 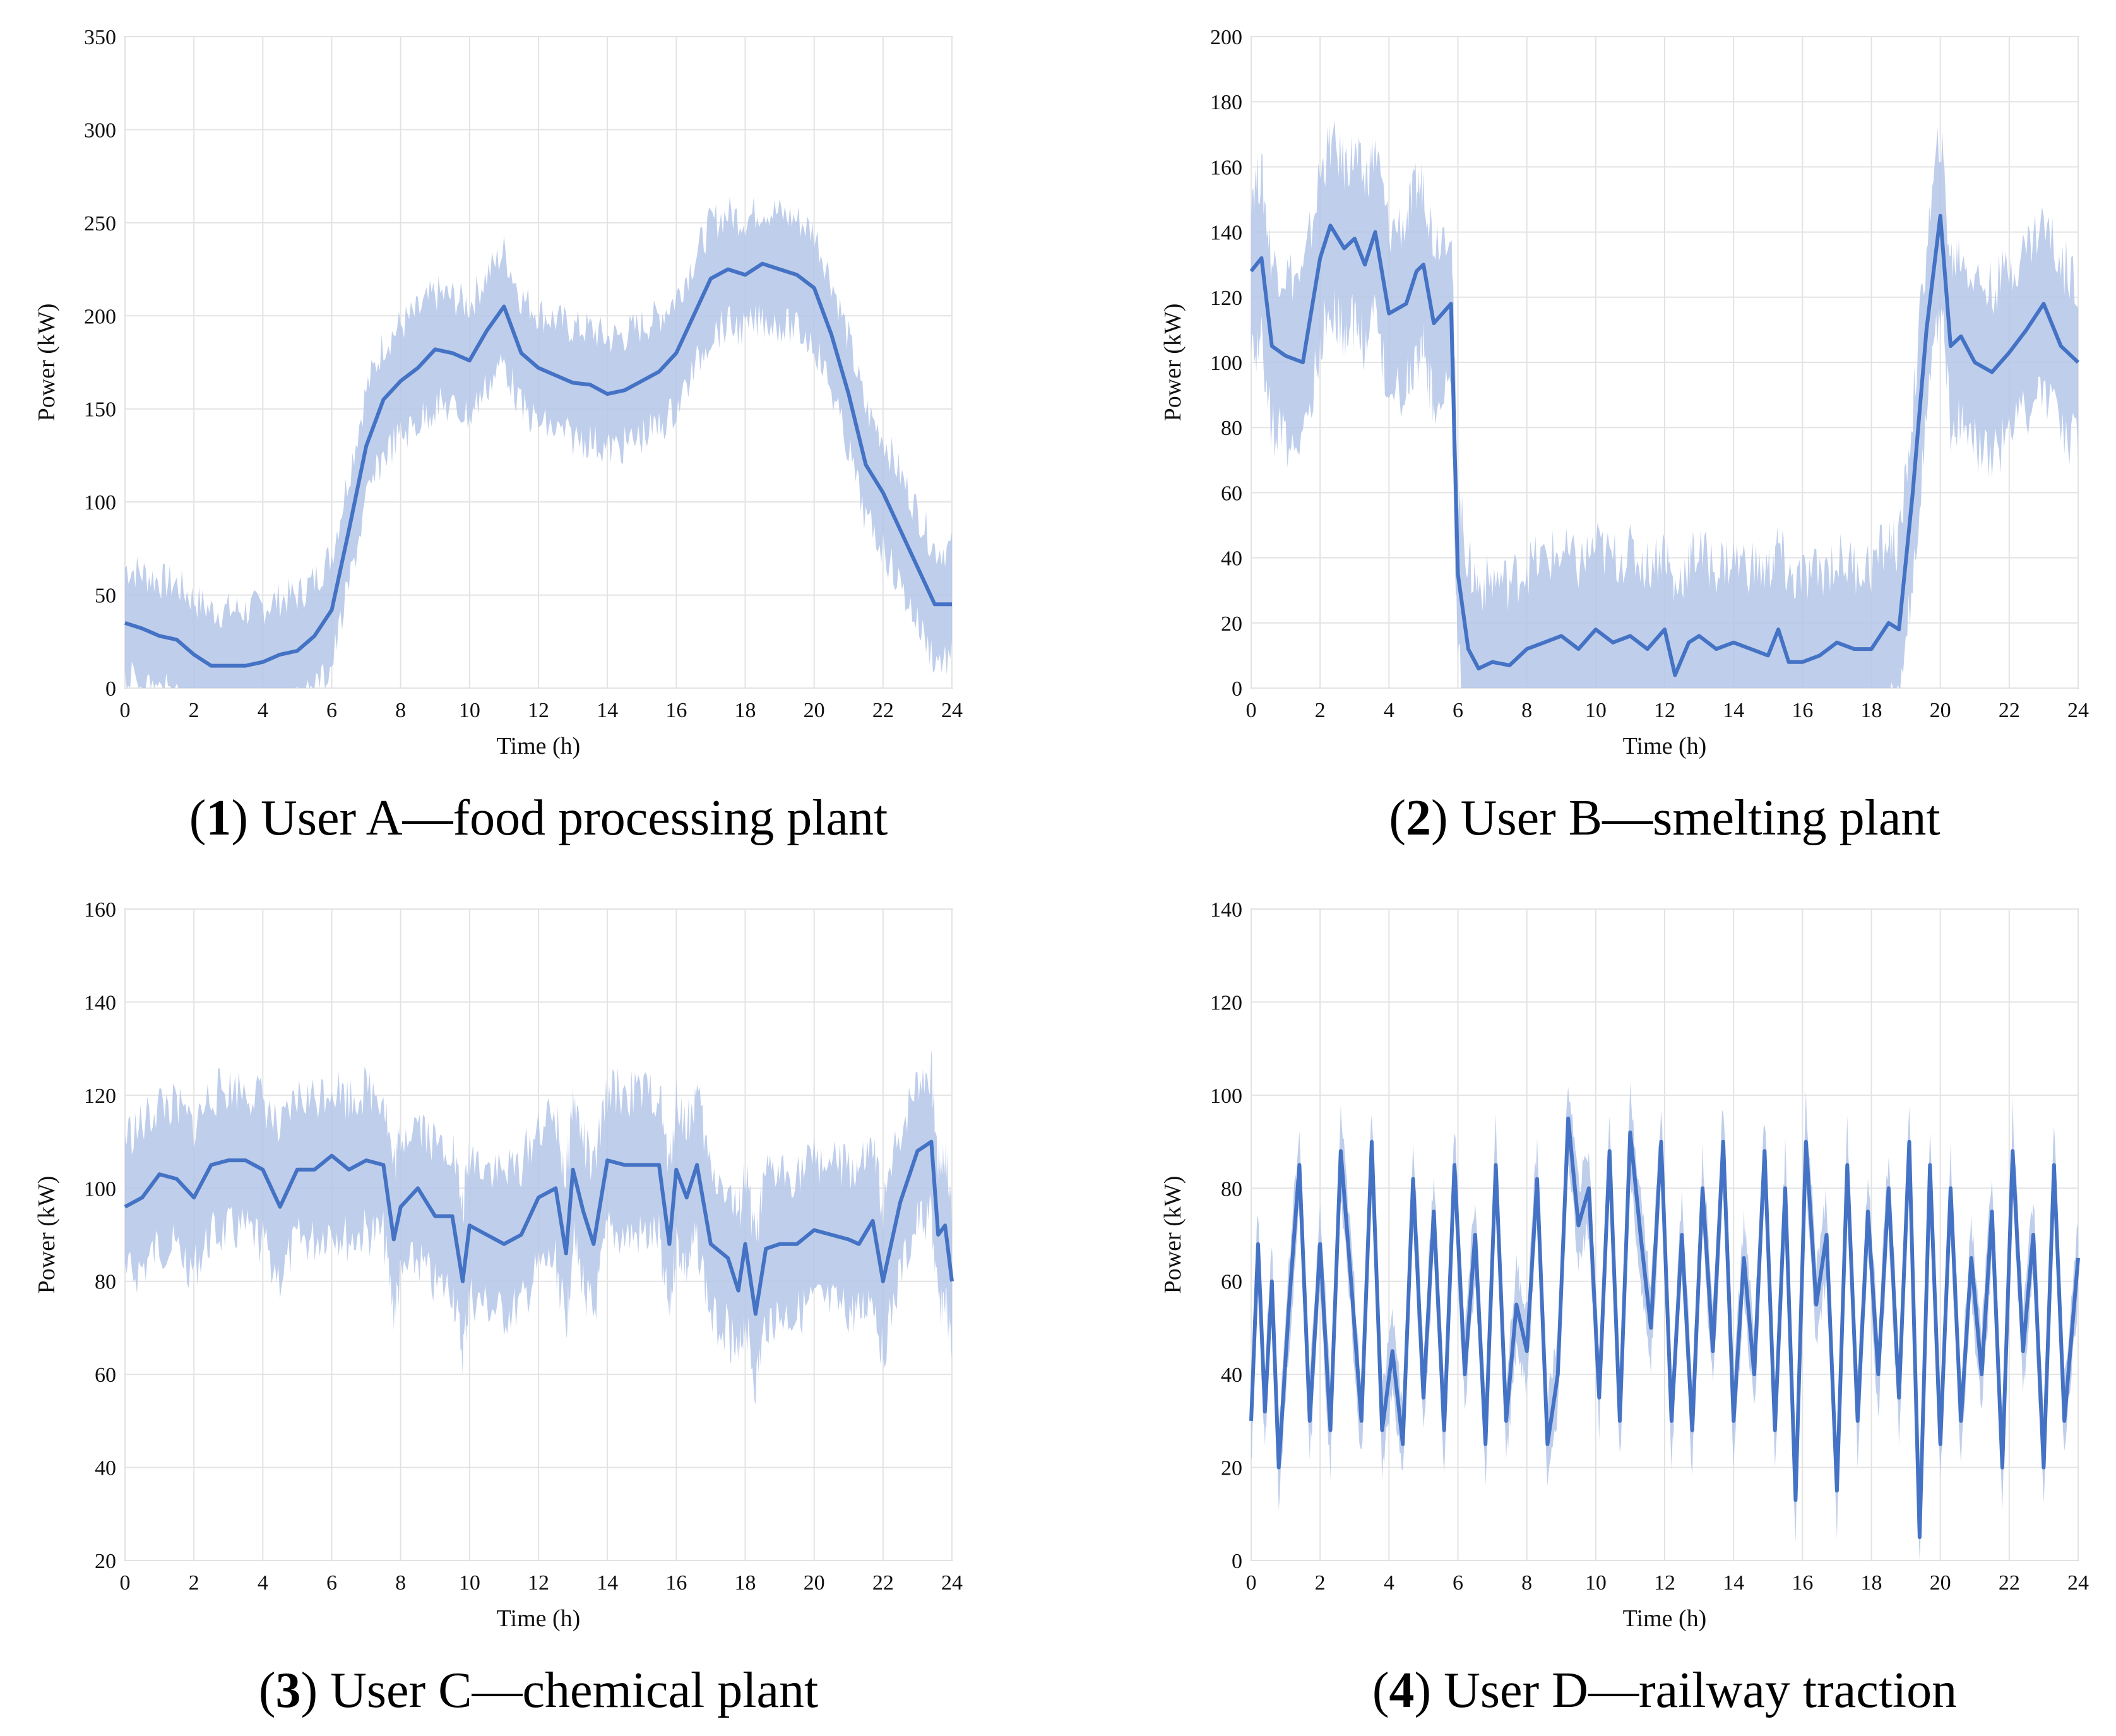 I want to click on caption-number: 4, so click(x=1401, y=1690).